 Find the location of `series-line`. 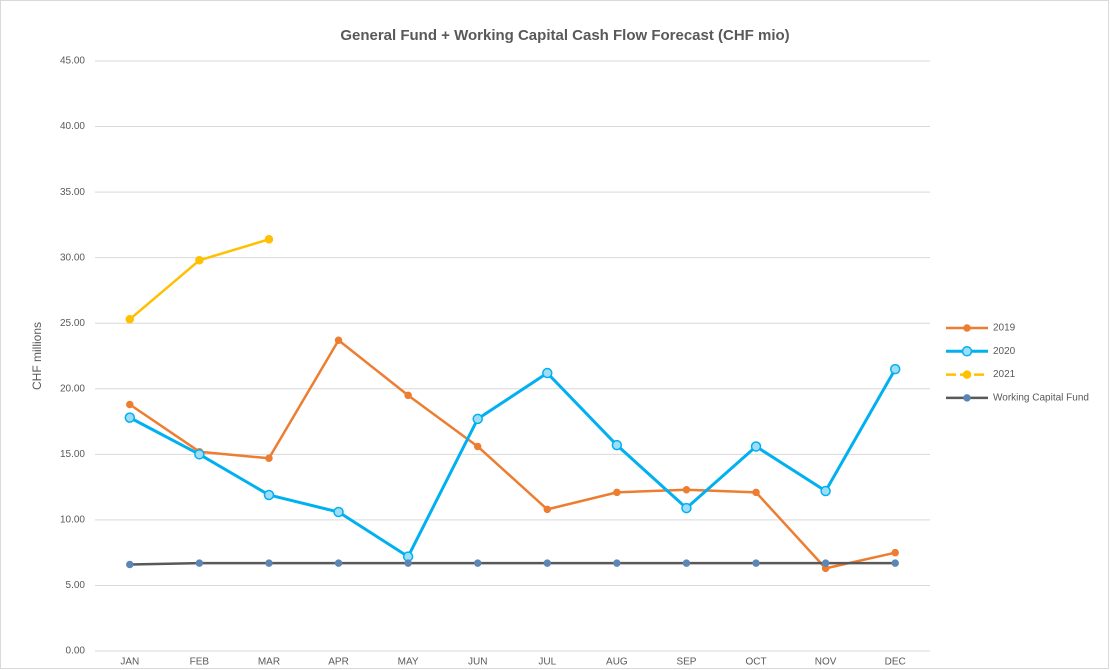

series-line is located at coordinates (512, 563).